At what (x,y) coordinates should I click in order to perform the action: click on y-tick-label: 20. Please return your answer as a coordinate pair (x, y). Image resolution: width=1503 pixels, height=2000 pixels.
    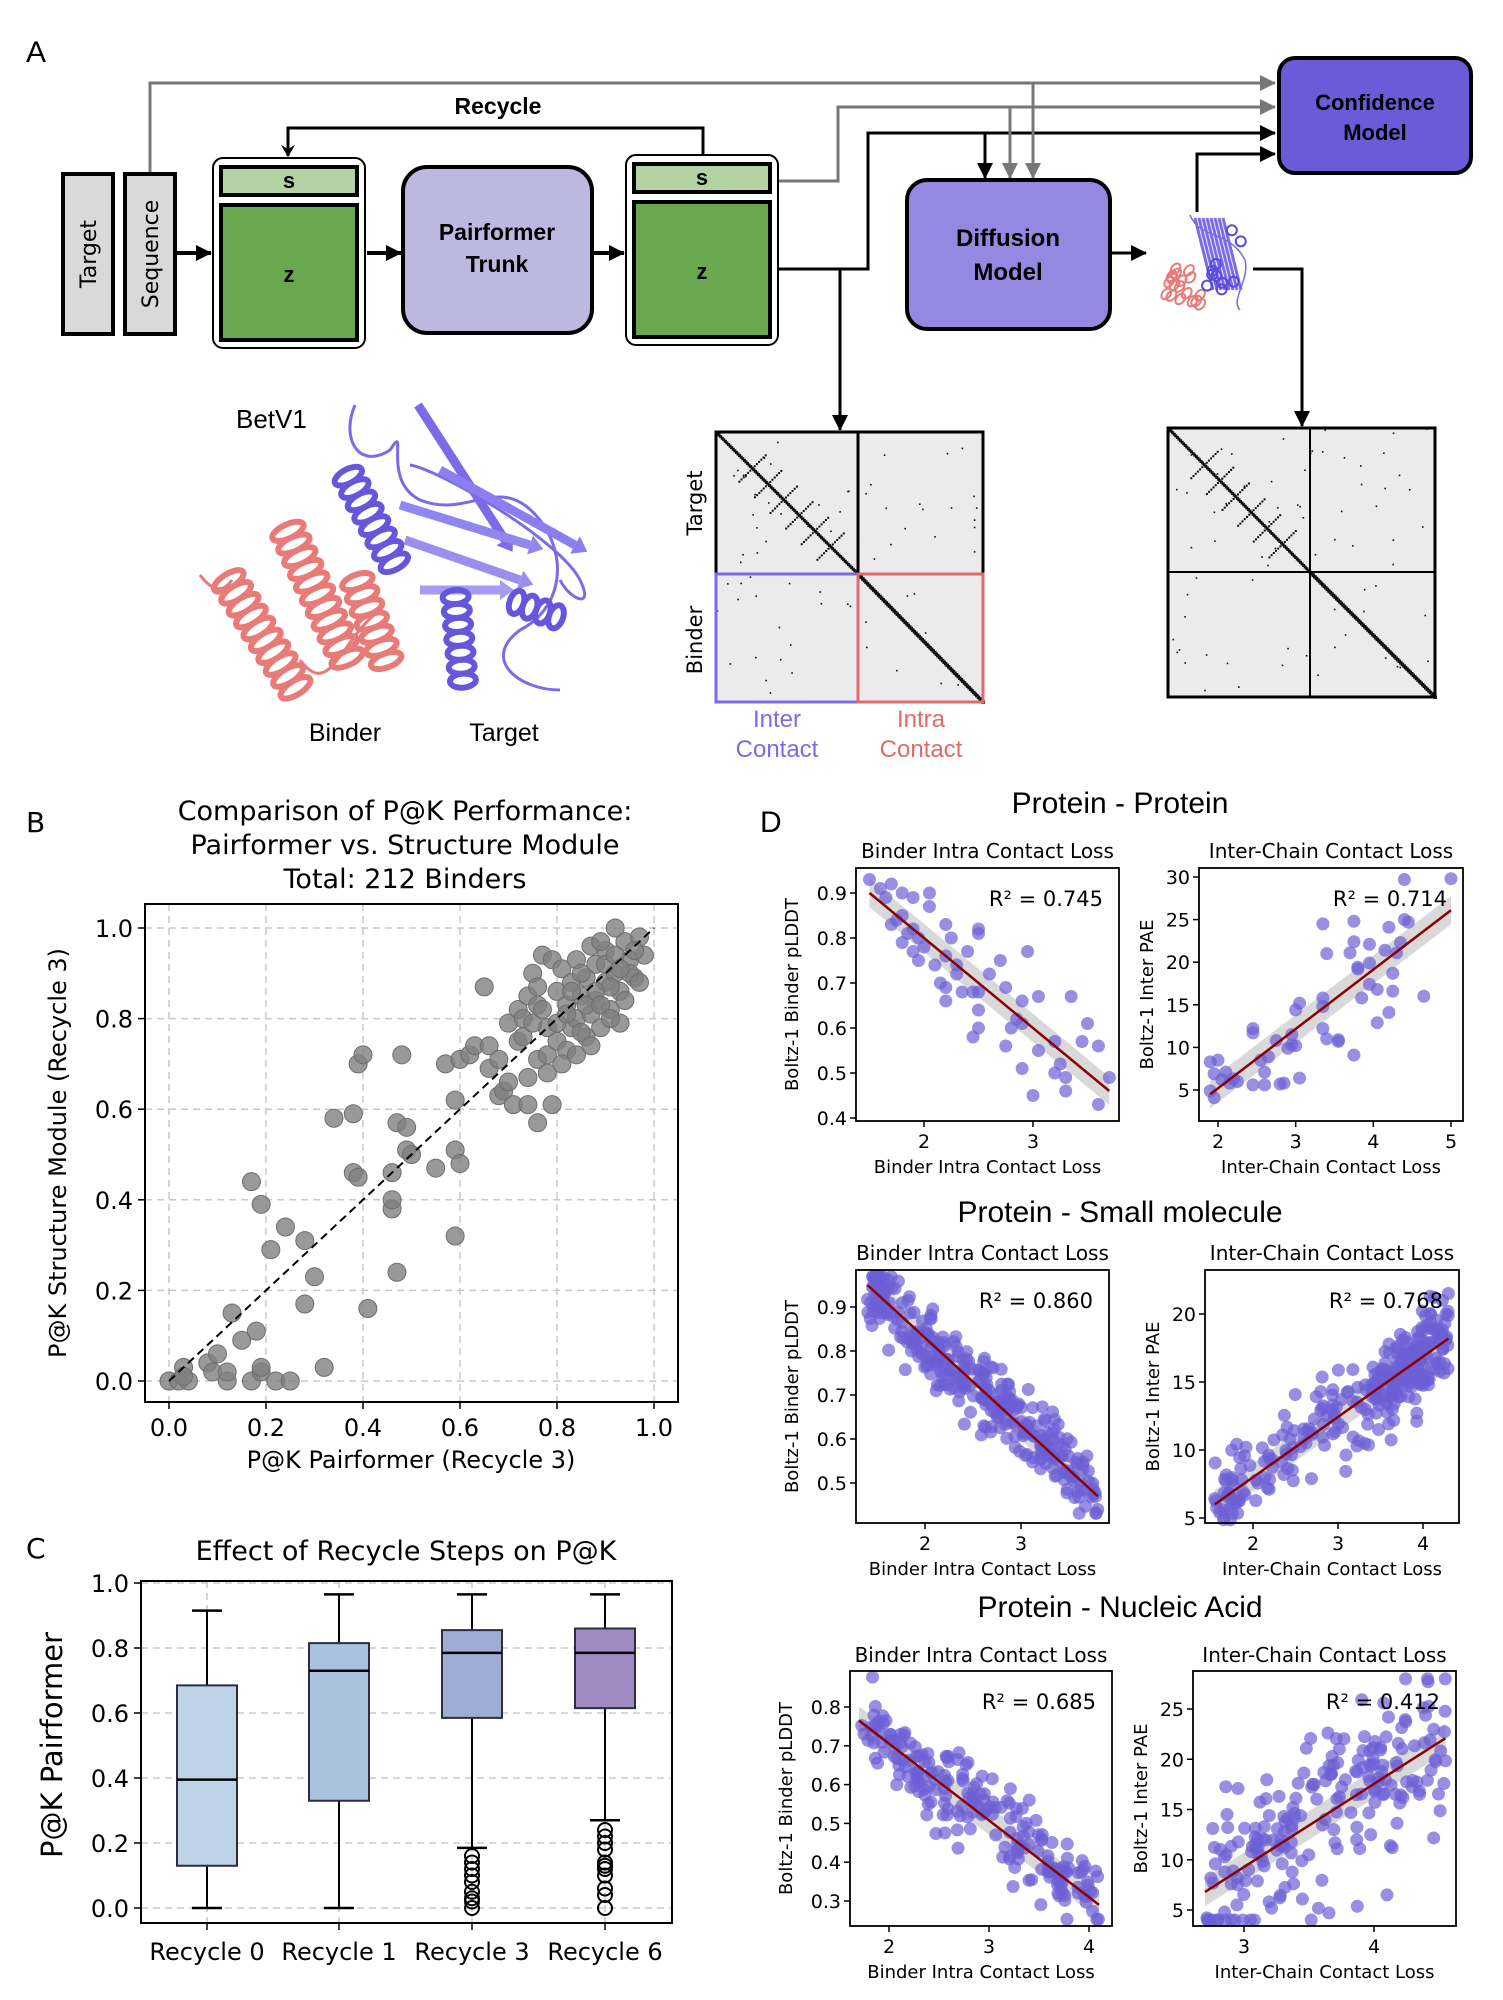
    Looking at the image, I should click on (1178, 963).